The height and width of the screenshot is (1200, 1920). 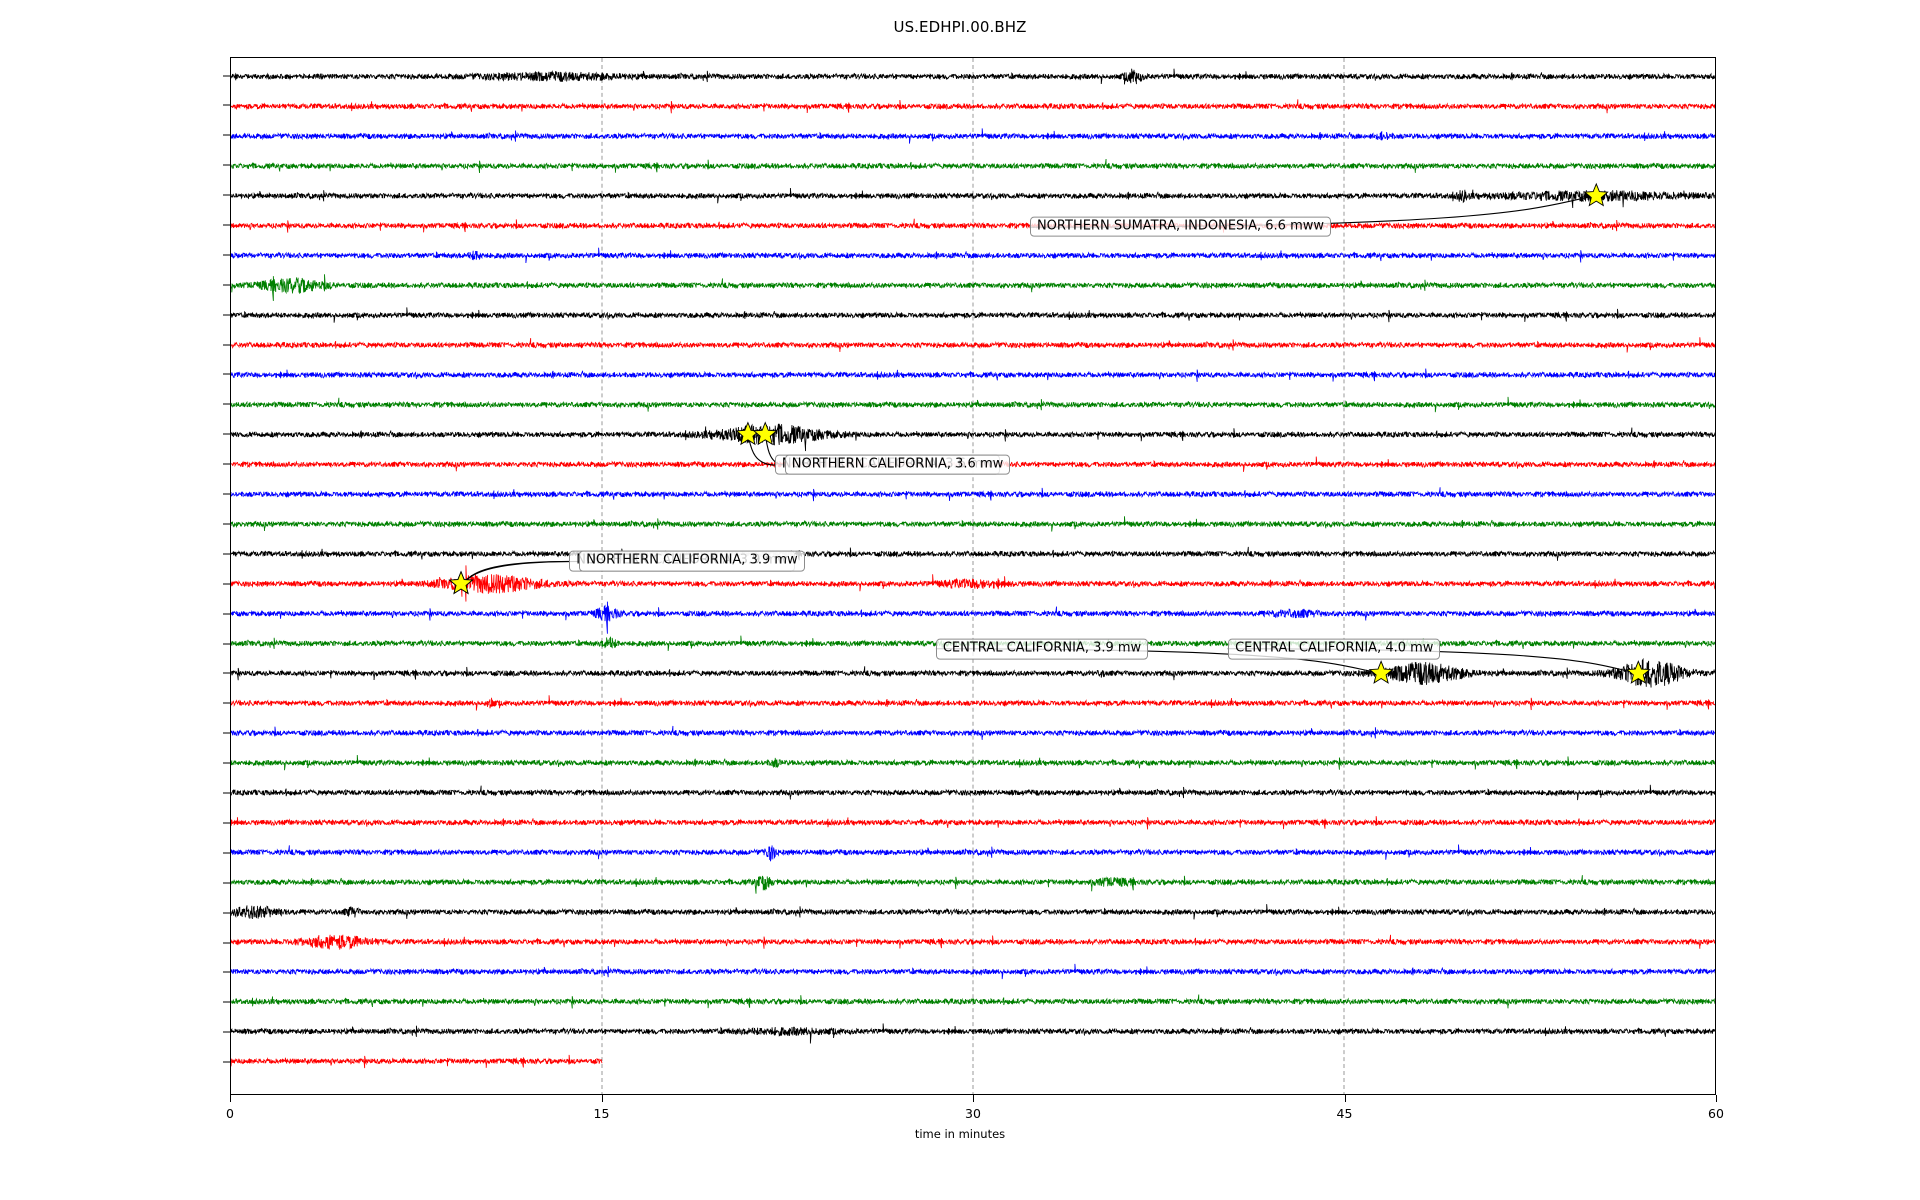 I want to click on annotation-leader-line, so click(x=520, y=572).